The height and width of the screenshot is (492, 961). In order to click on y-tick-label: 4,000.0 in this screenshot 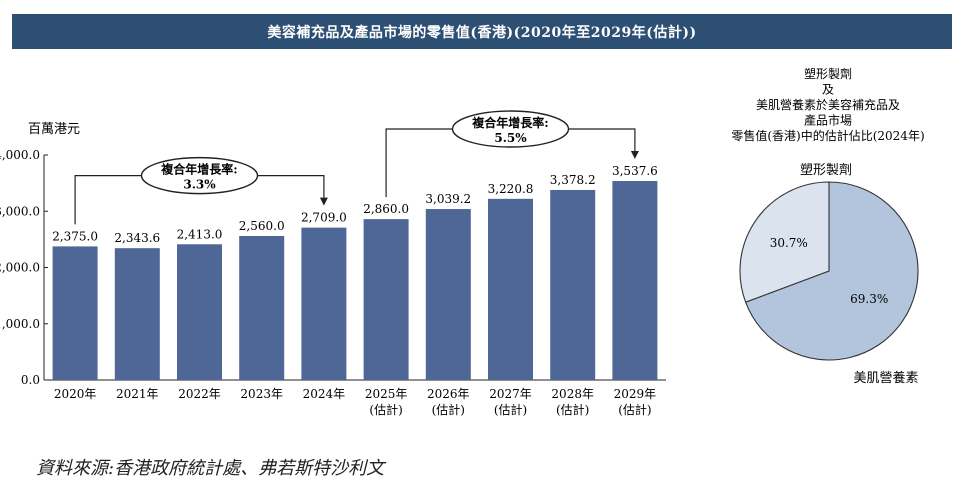, I will do `click(20, 155)`.